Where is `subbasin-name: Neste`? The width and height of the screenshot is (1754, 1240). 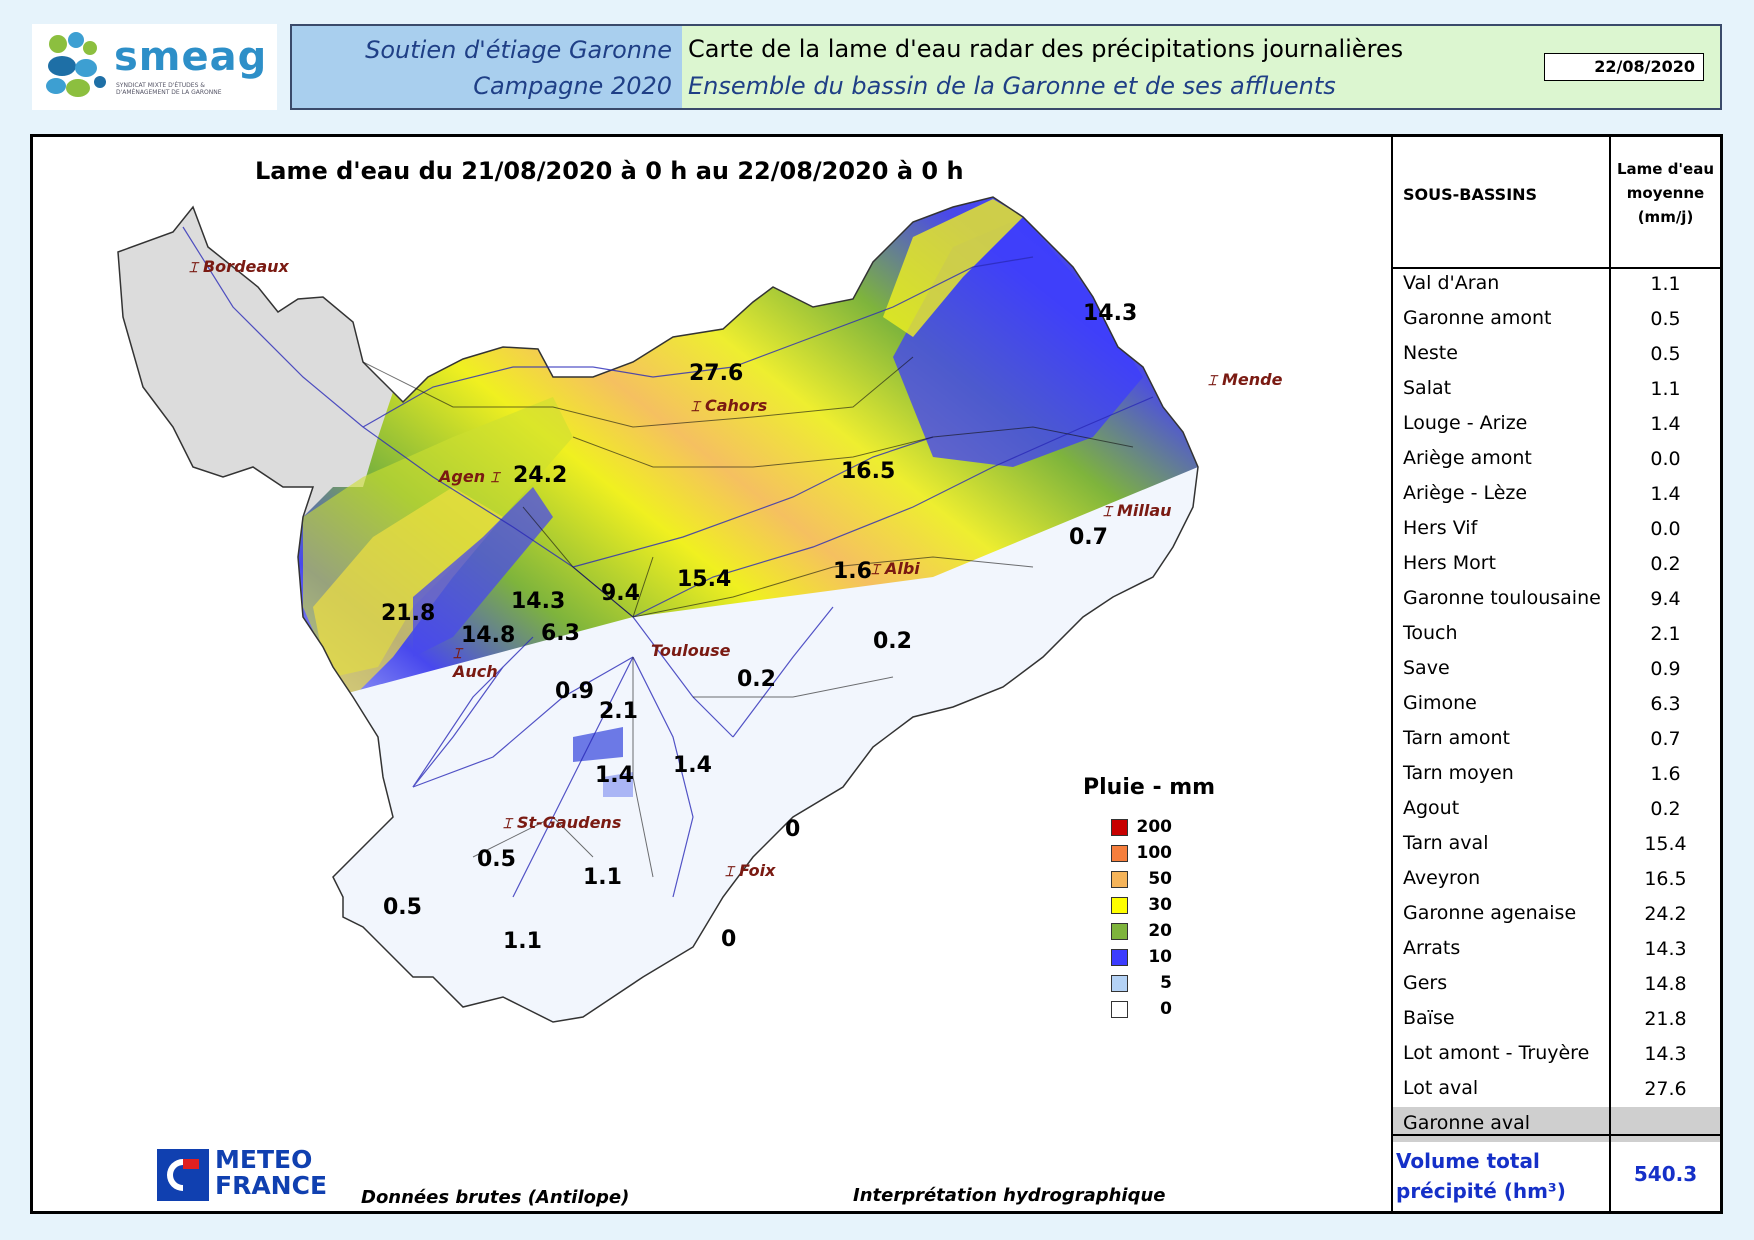
subbasin-name: Neste is located at coordinates (1430, 353).